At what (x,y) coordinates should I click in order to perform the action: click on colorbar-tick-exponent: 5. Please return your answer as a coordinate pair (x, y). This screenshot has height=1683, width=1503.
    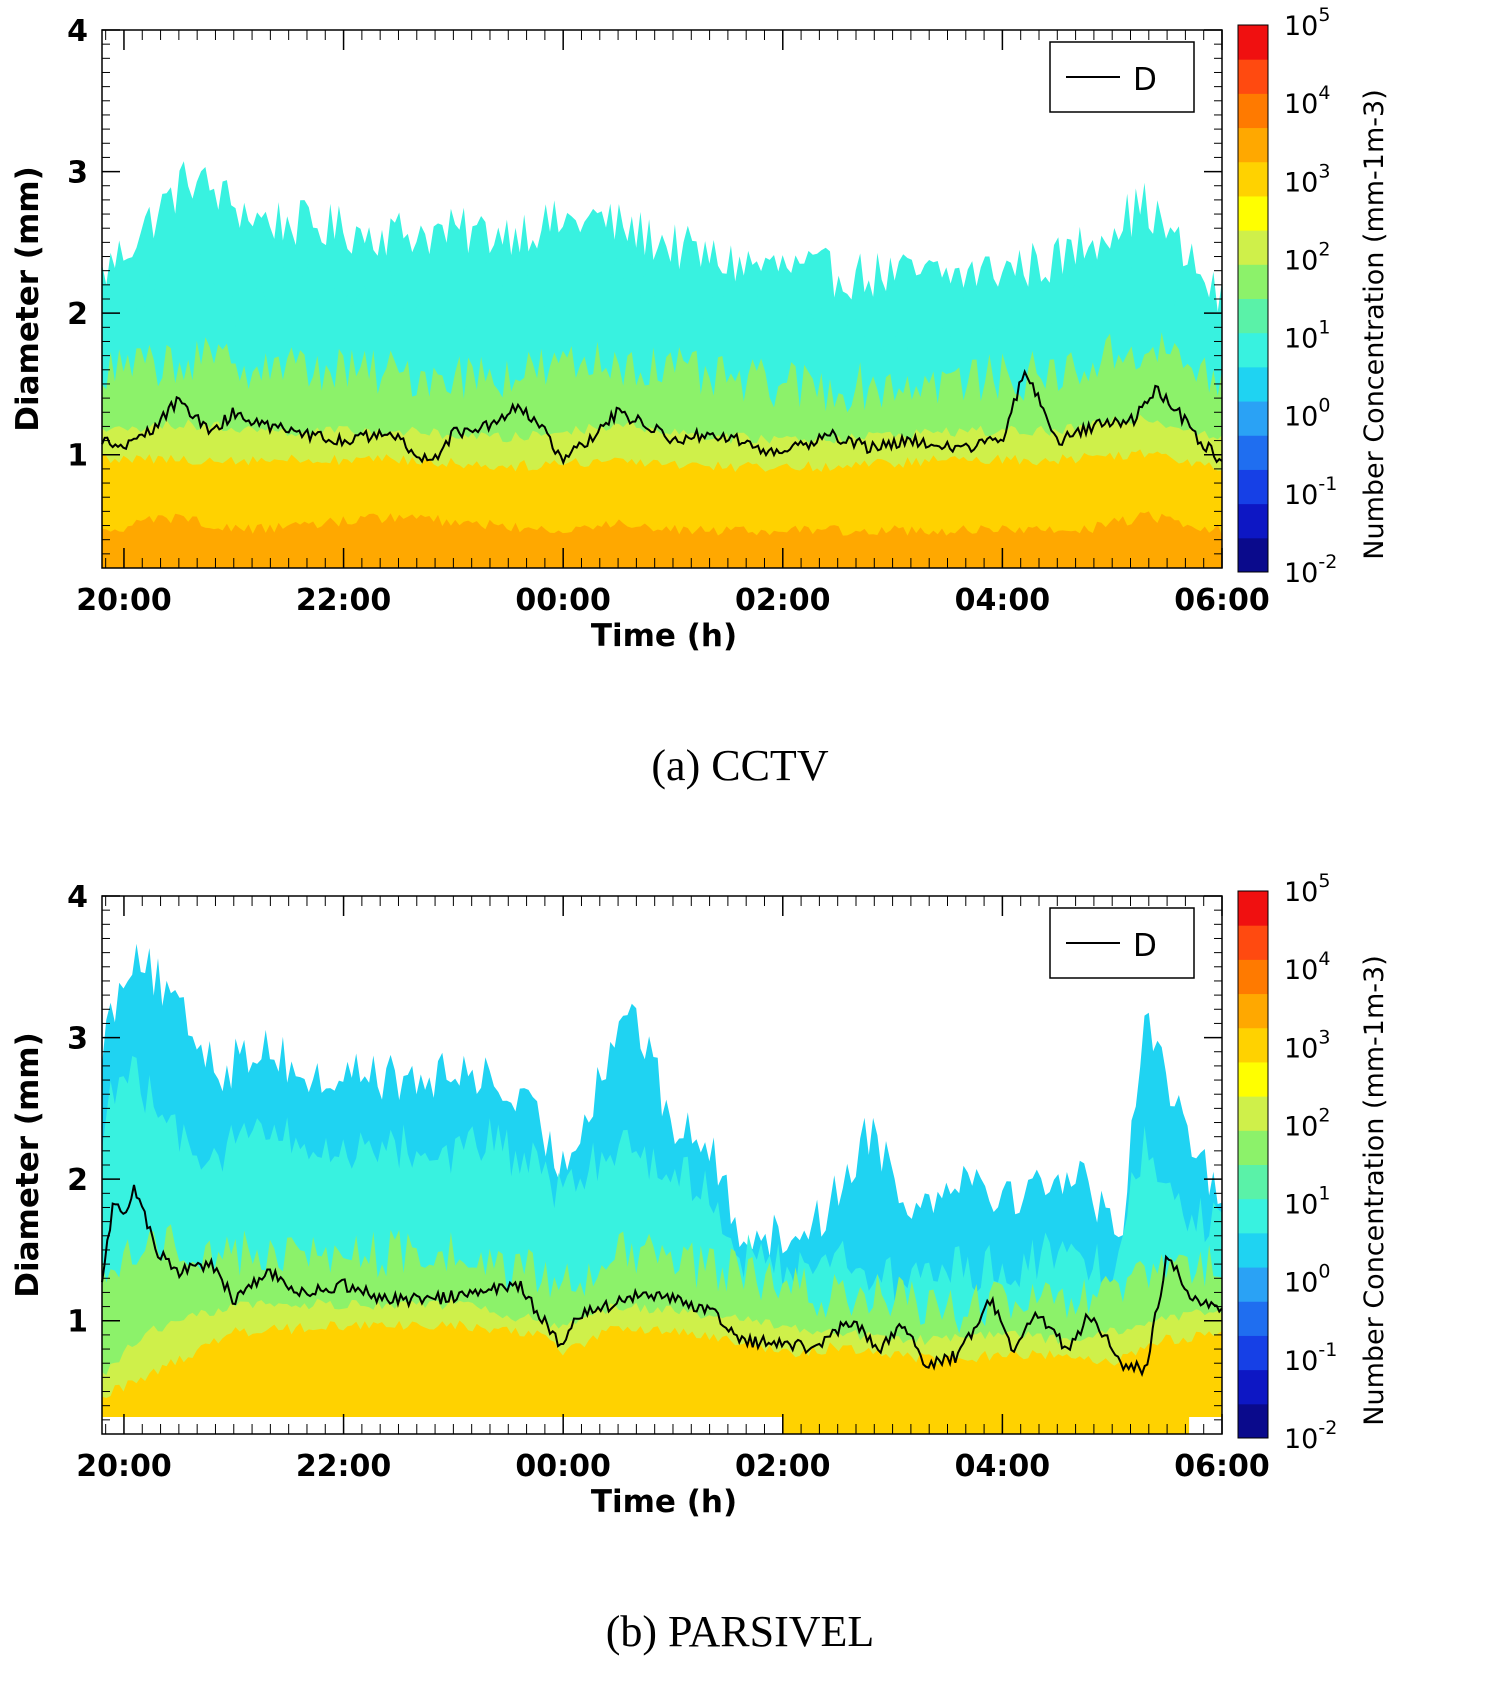
    Looking at the image, I should click on (1324, 15).